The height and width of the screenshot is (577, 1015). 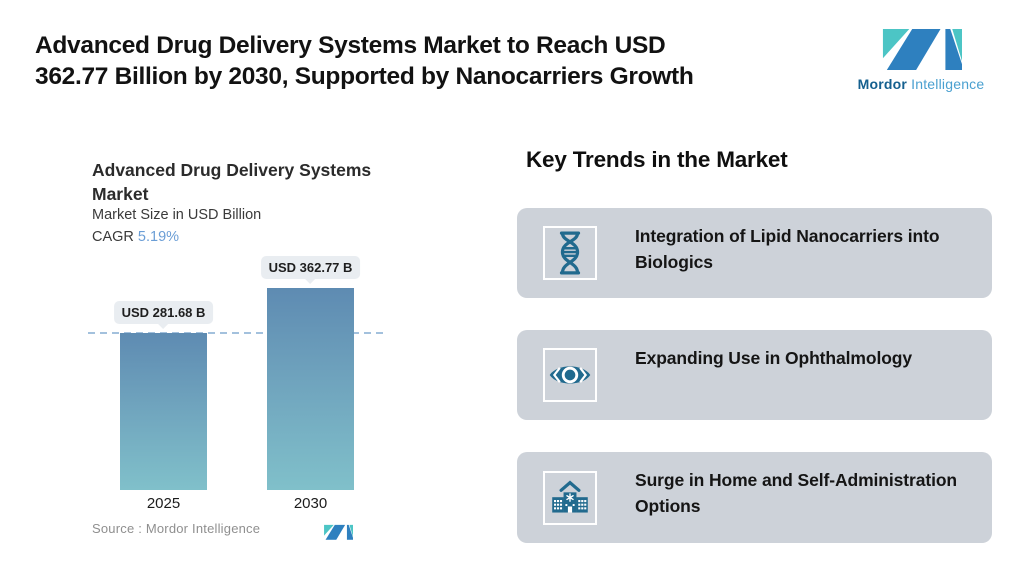 What do you see at coordinates (754, 375) in the screenshot?
I see `trend-card-ophthalmology: Expanding Use in Ophthalmology` at bounding box center [754, 375].